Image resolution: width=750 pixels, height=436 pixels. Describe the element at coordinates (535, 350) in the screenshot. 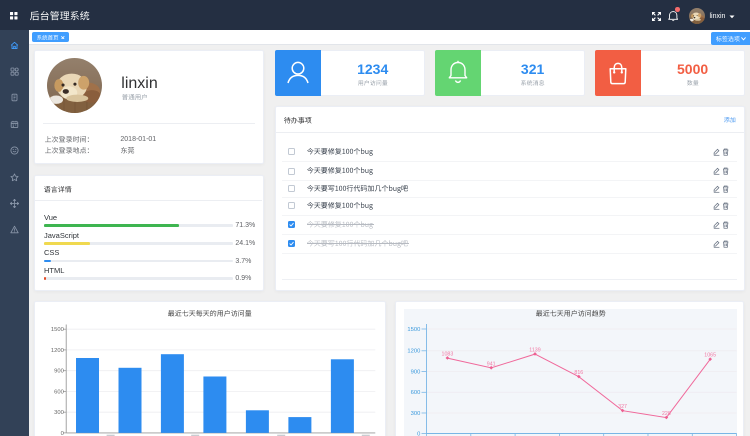

I see `svg-text: 1139` at that location.